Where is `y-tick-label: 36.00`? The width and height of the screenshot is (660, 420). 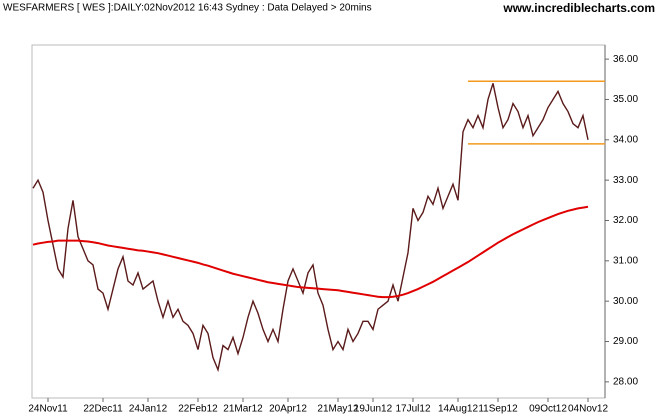
y-tick-label: 36.00 is located at coordinates (625, 59).